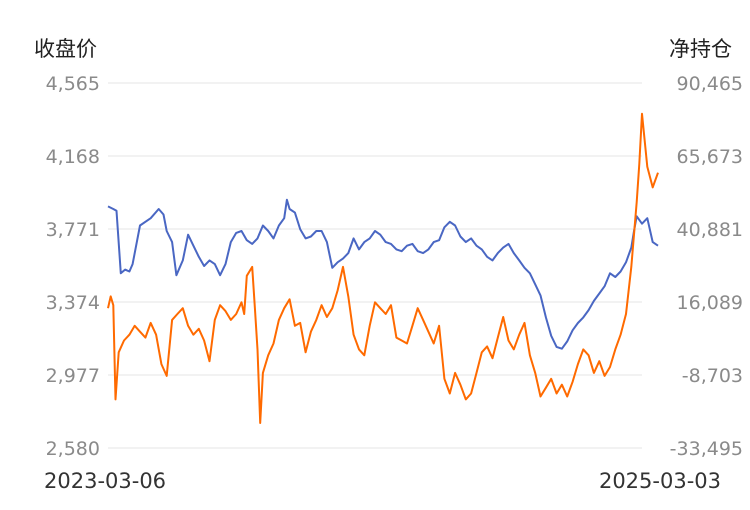 The width and height of the screenshot is (750, 510). I want to click on left-axis-tick-label: 2,977, so click(73, 376).